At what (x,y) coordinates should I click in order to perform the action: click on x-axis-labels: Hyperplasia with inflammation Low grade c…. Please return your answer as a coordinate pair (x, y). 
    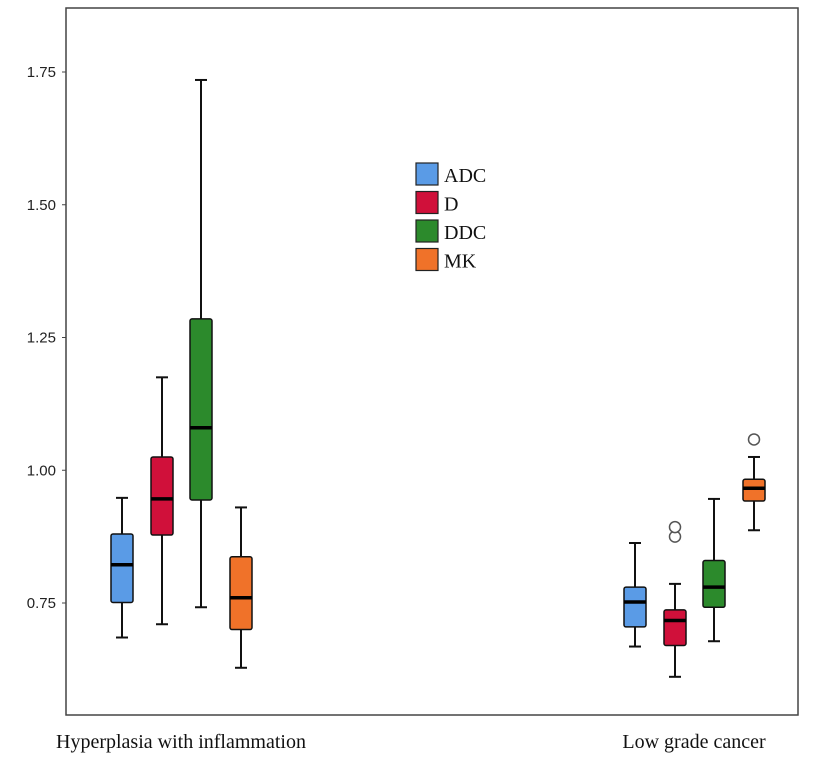
    Looking at the image, I should click on (411, 742).